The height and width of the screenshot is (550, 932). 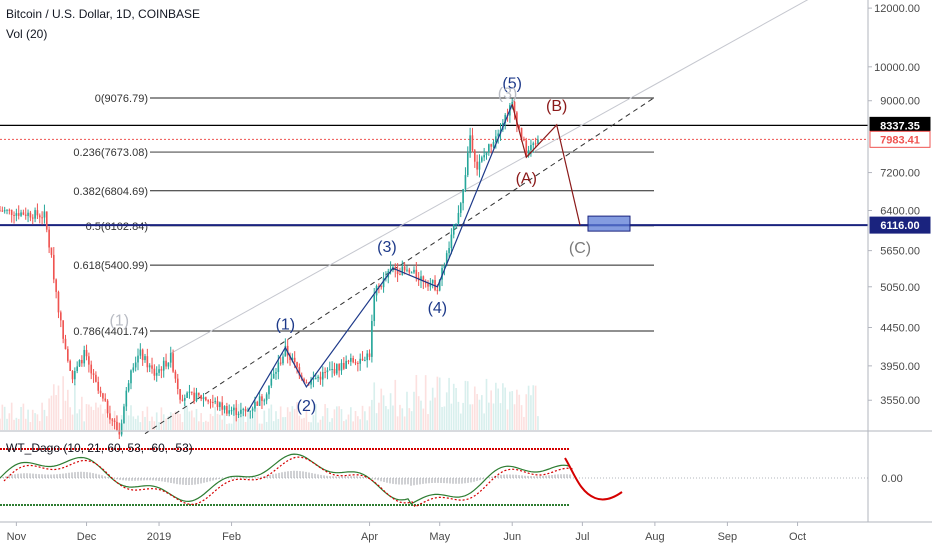 I want to click on target-zone, so click(x=609, y=223).